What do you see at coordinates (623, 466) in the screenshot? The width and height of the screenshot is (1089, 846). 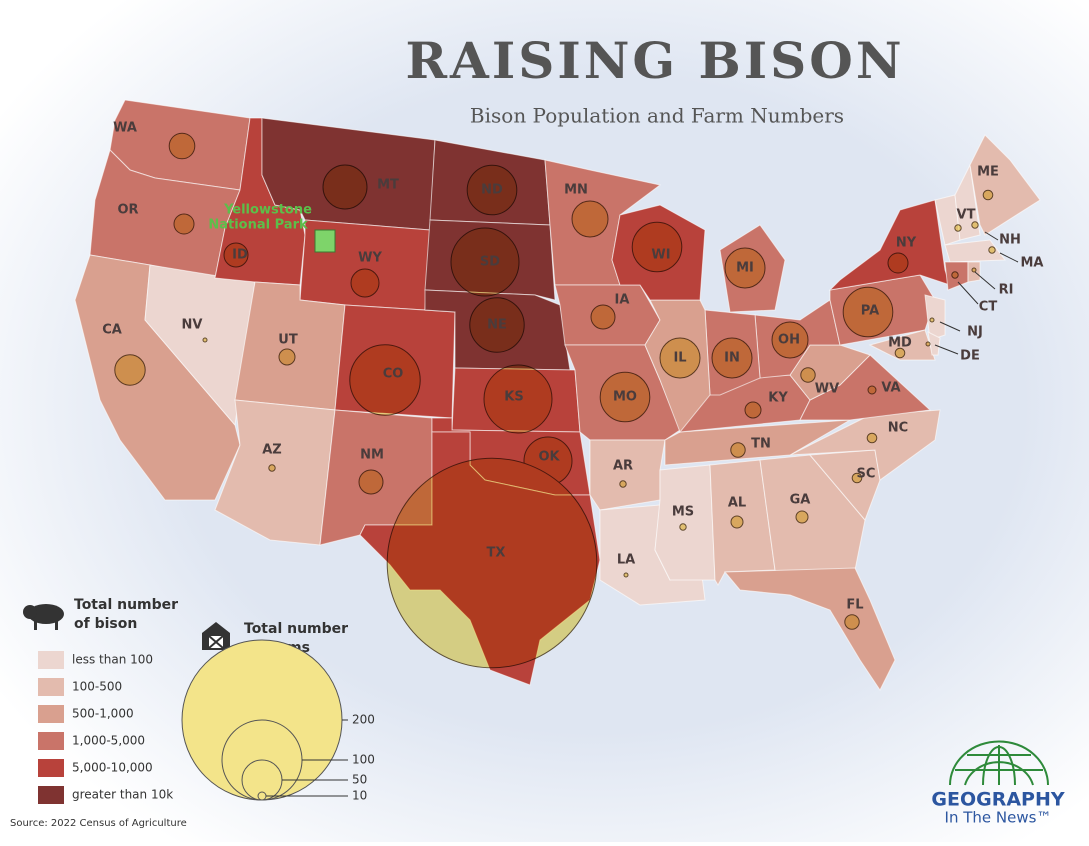 I see `state-label: AR` at bounding box center [623, 466].